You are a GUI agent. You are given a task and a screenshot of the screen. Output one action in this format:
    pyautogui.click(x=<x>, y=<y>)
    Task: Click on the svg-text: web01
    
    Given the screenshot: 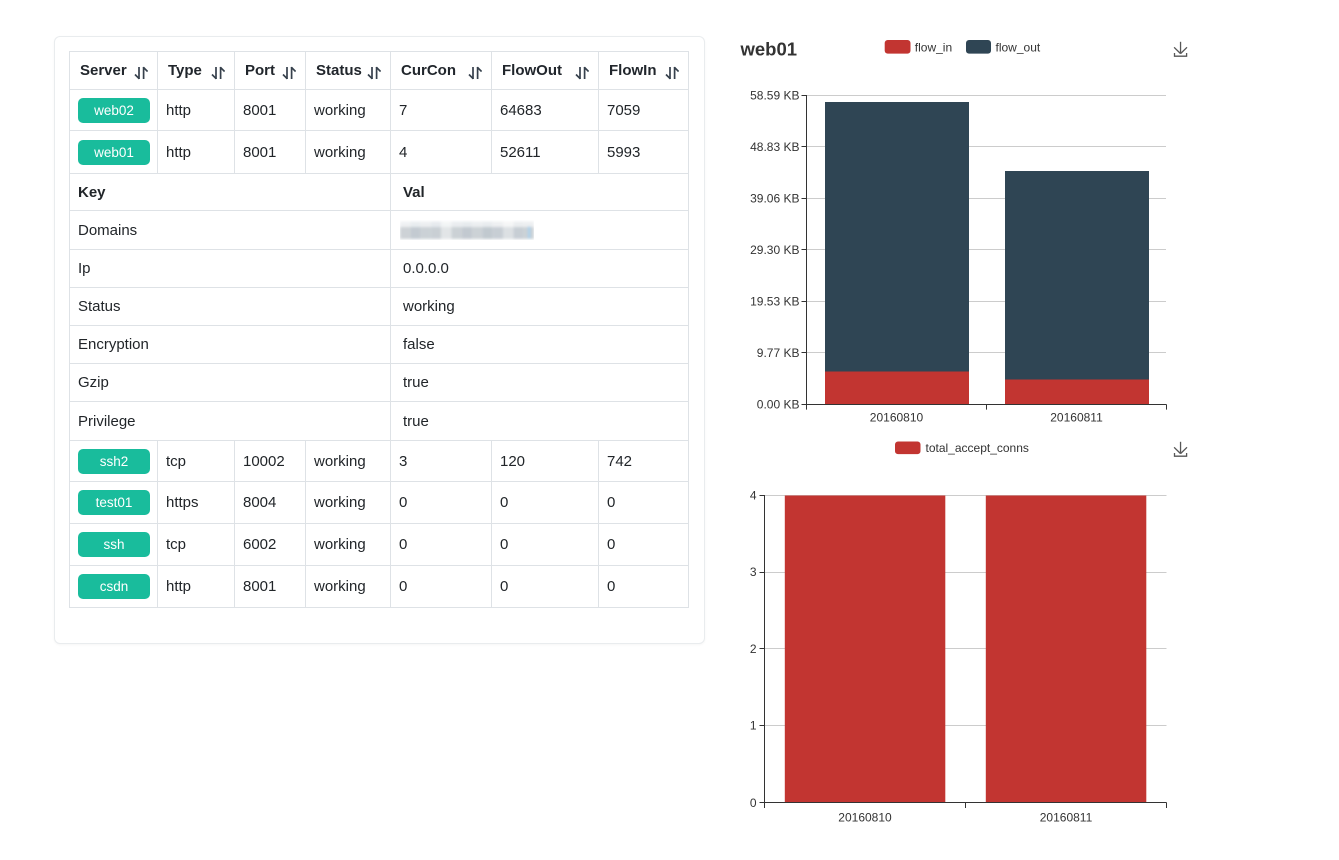 What is the action you would take?
    pyautogui.click(x=769, y=49)
    